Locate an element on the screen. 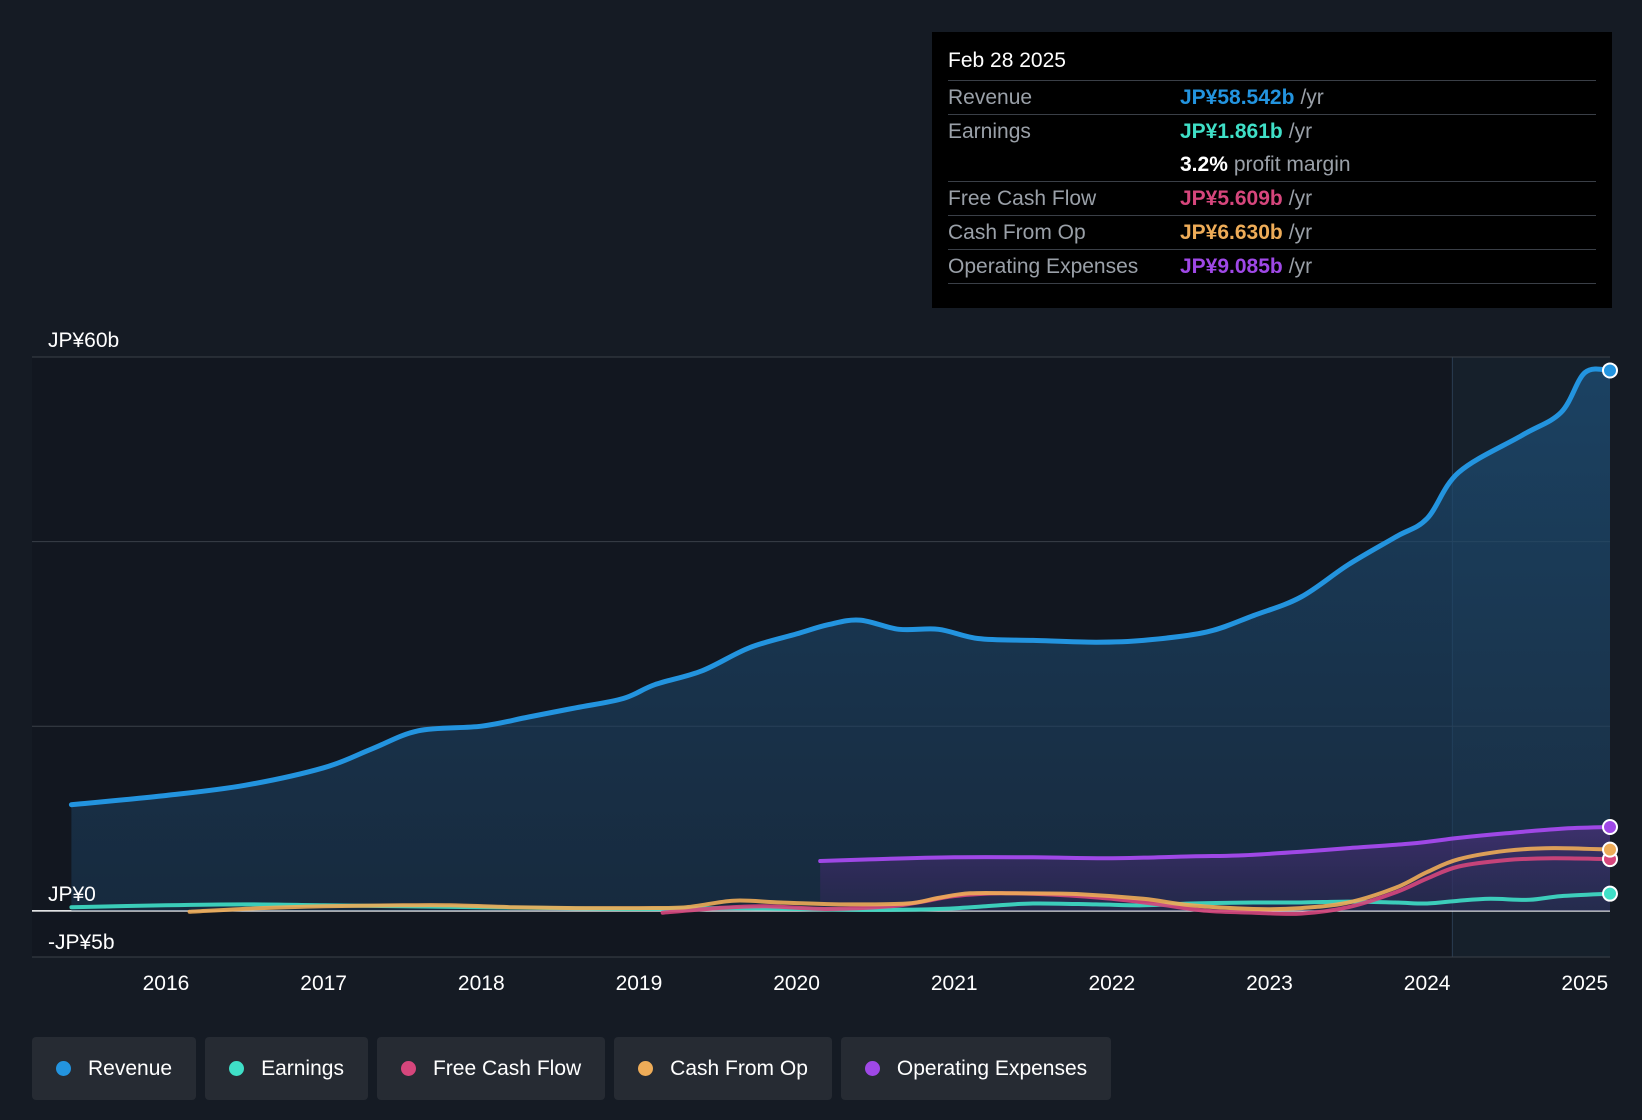 This screenshot has width=1642, height=1120. x-tick-label: 2025 is located at coordinates (1584, 983).